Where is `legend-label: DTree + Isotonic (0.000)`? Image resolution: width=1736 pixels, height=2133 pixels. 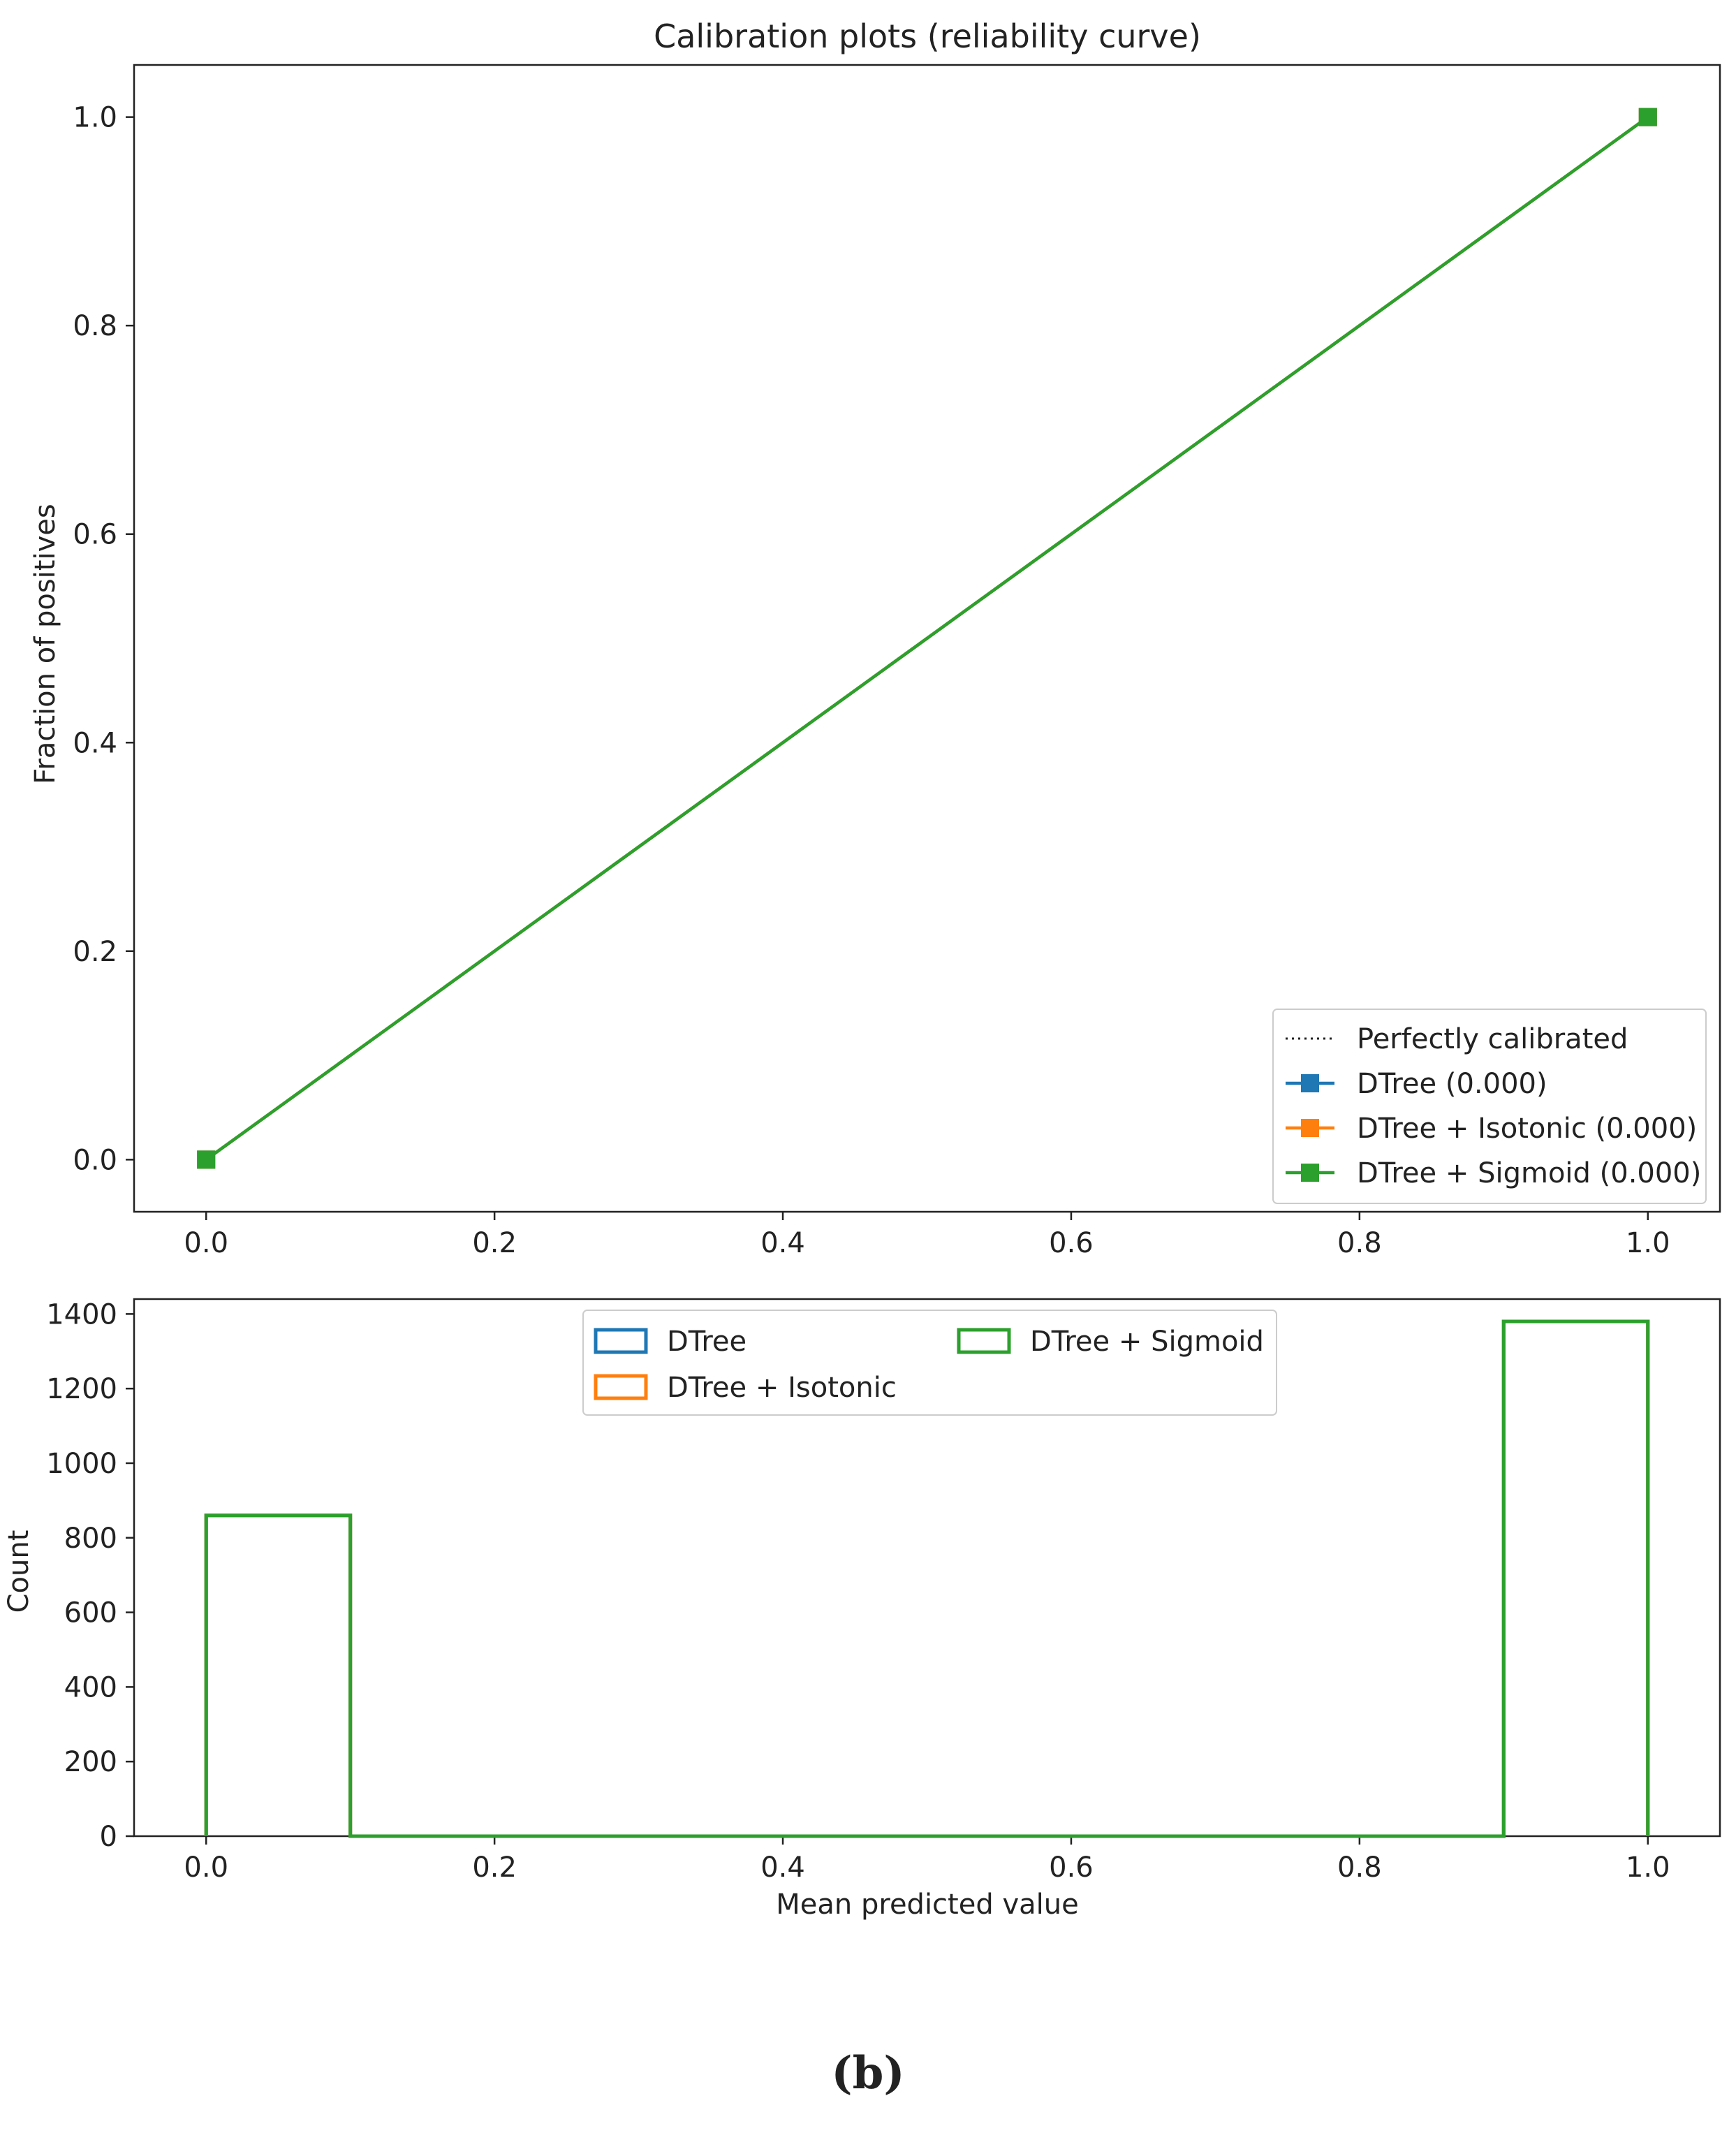 legend-label: DTree + Isotonic (0.000) is located at coordinates (1527, 1129).